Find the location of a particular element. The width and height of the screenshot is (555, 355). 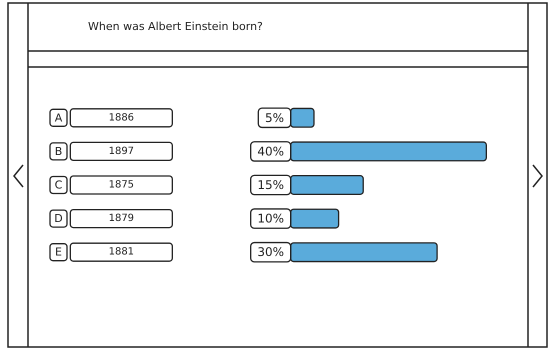

data-label: 10% is located at coordinates (270, 219).